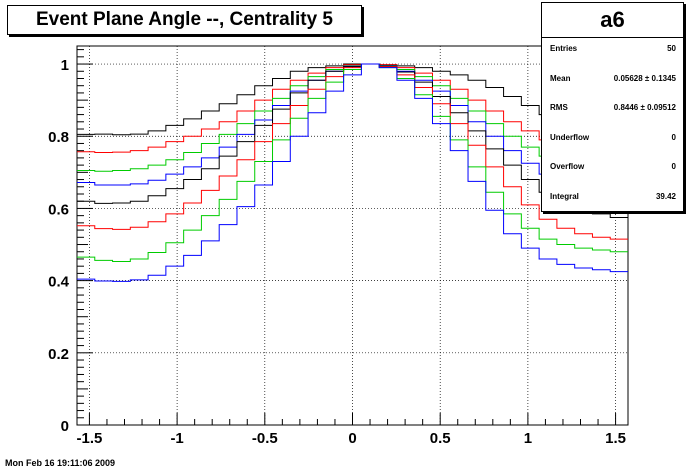 The width and height of the screenshot is (696, 472). I want to click on stats-row-overflow: Overflow 0, so click(612, 171).